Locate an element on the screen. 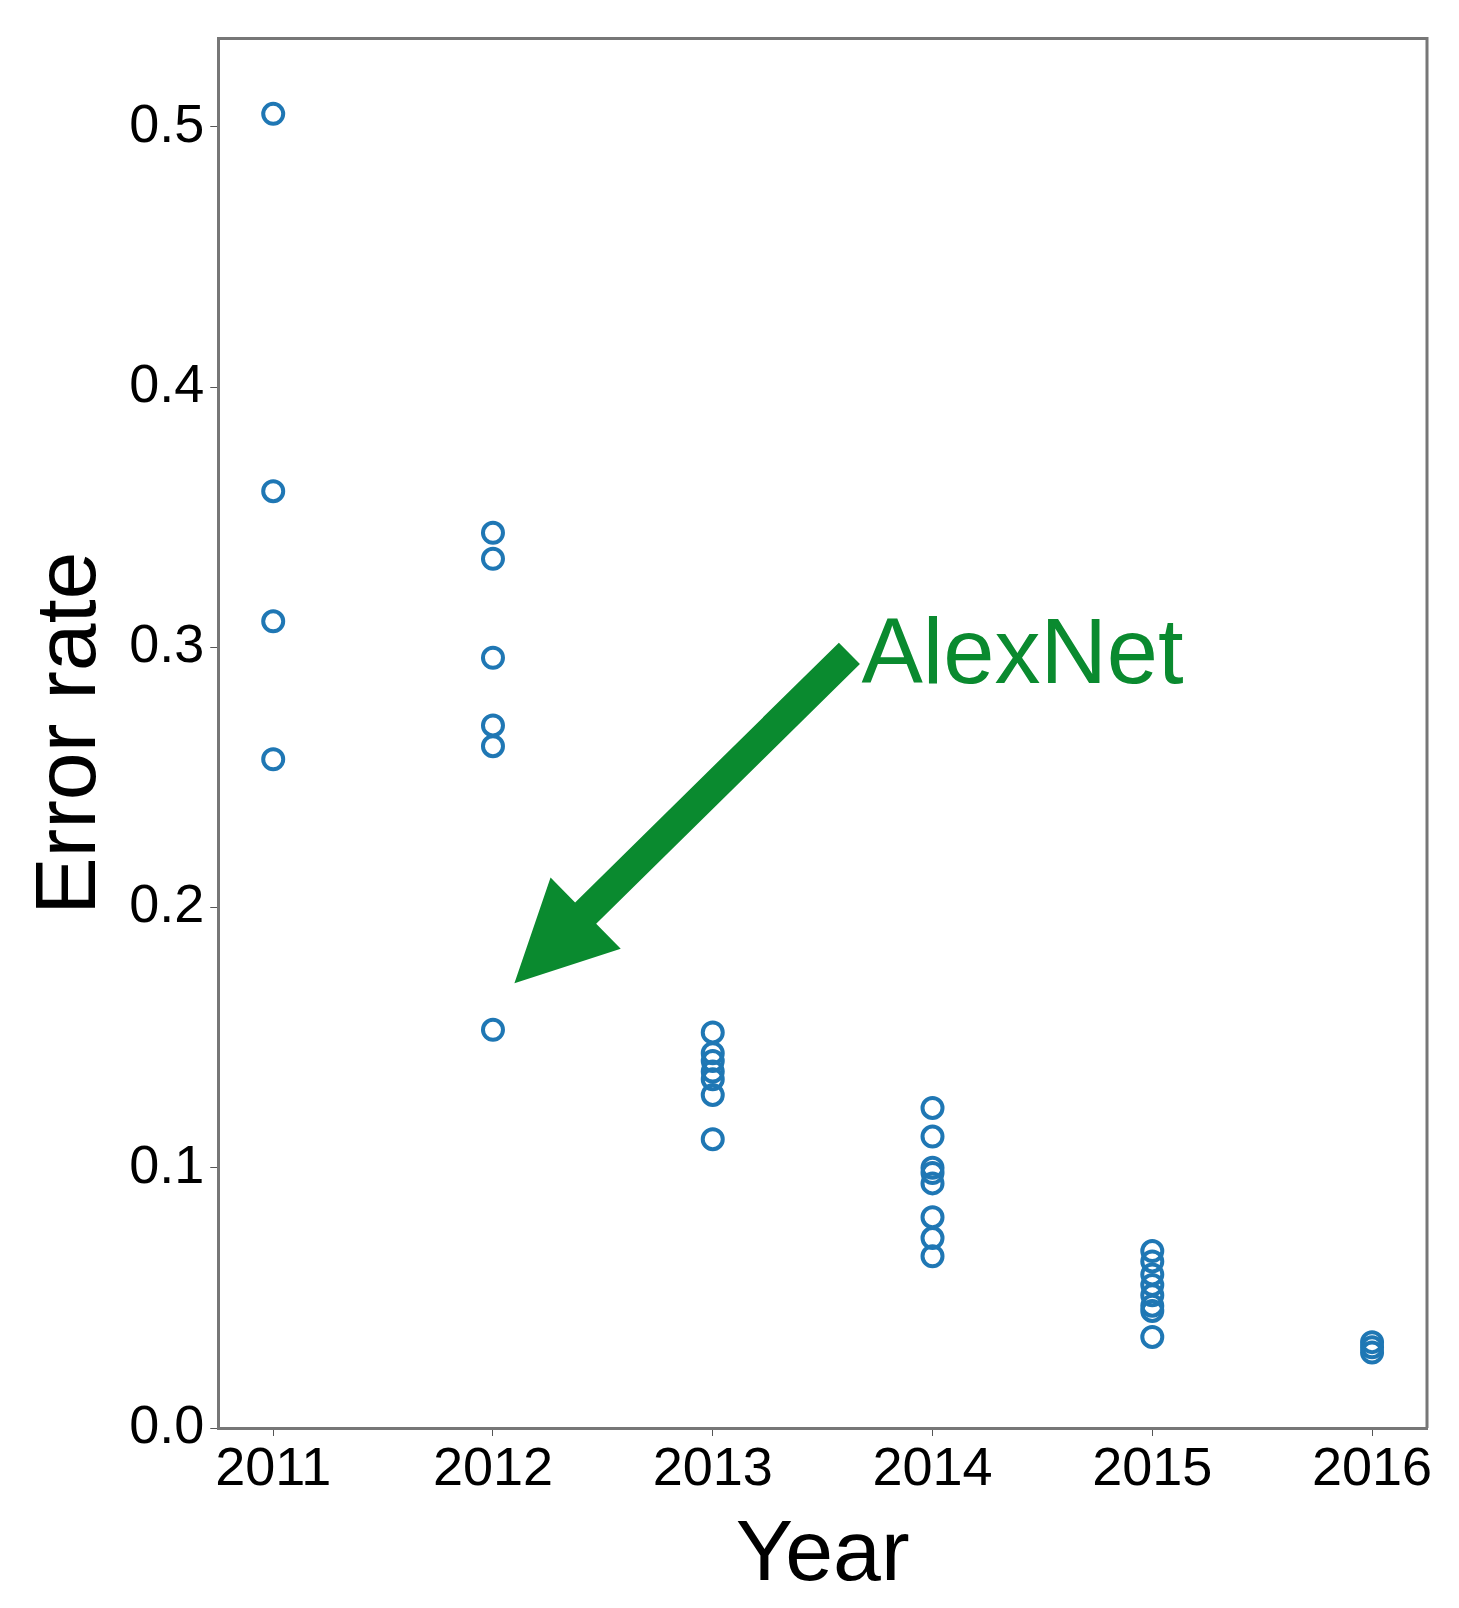 This screenshot has width=1459, height=1608. annotation: AlexNet is located at coordinates (1022, 651).